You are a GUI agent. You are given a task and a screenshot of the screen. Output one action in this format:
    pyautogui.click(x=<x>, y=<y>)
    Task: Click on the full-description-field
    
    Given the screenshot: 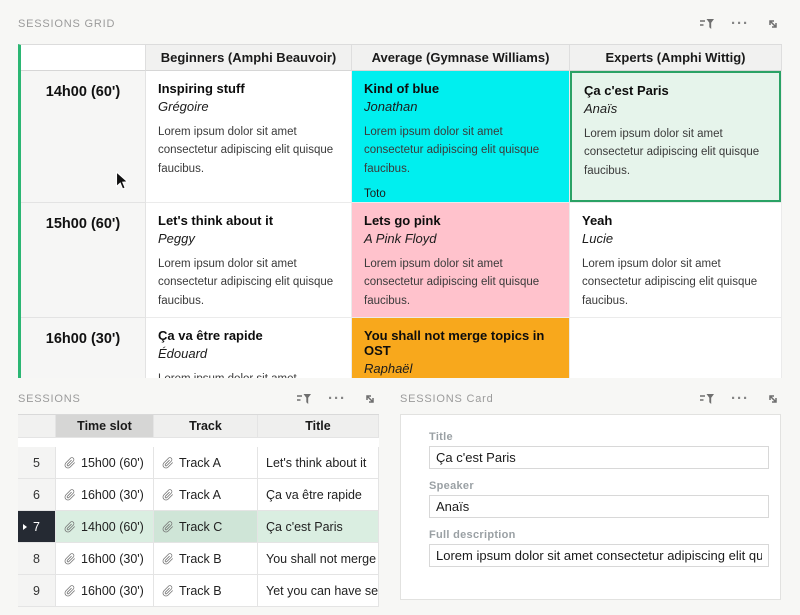 What is the action you would take?
    pyautogui.click(x=599, y=555)
    